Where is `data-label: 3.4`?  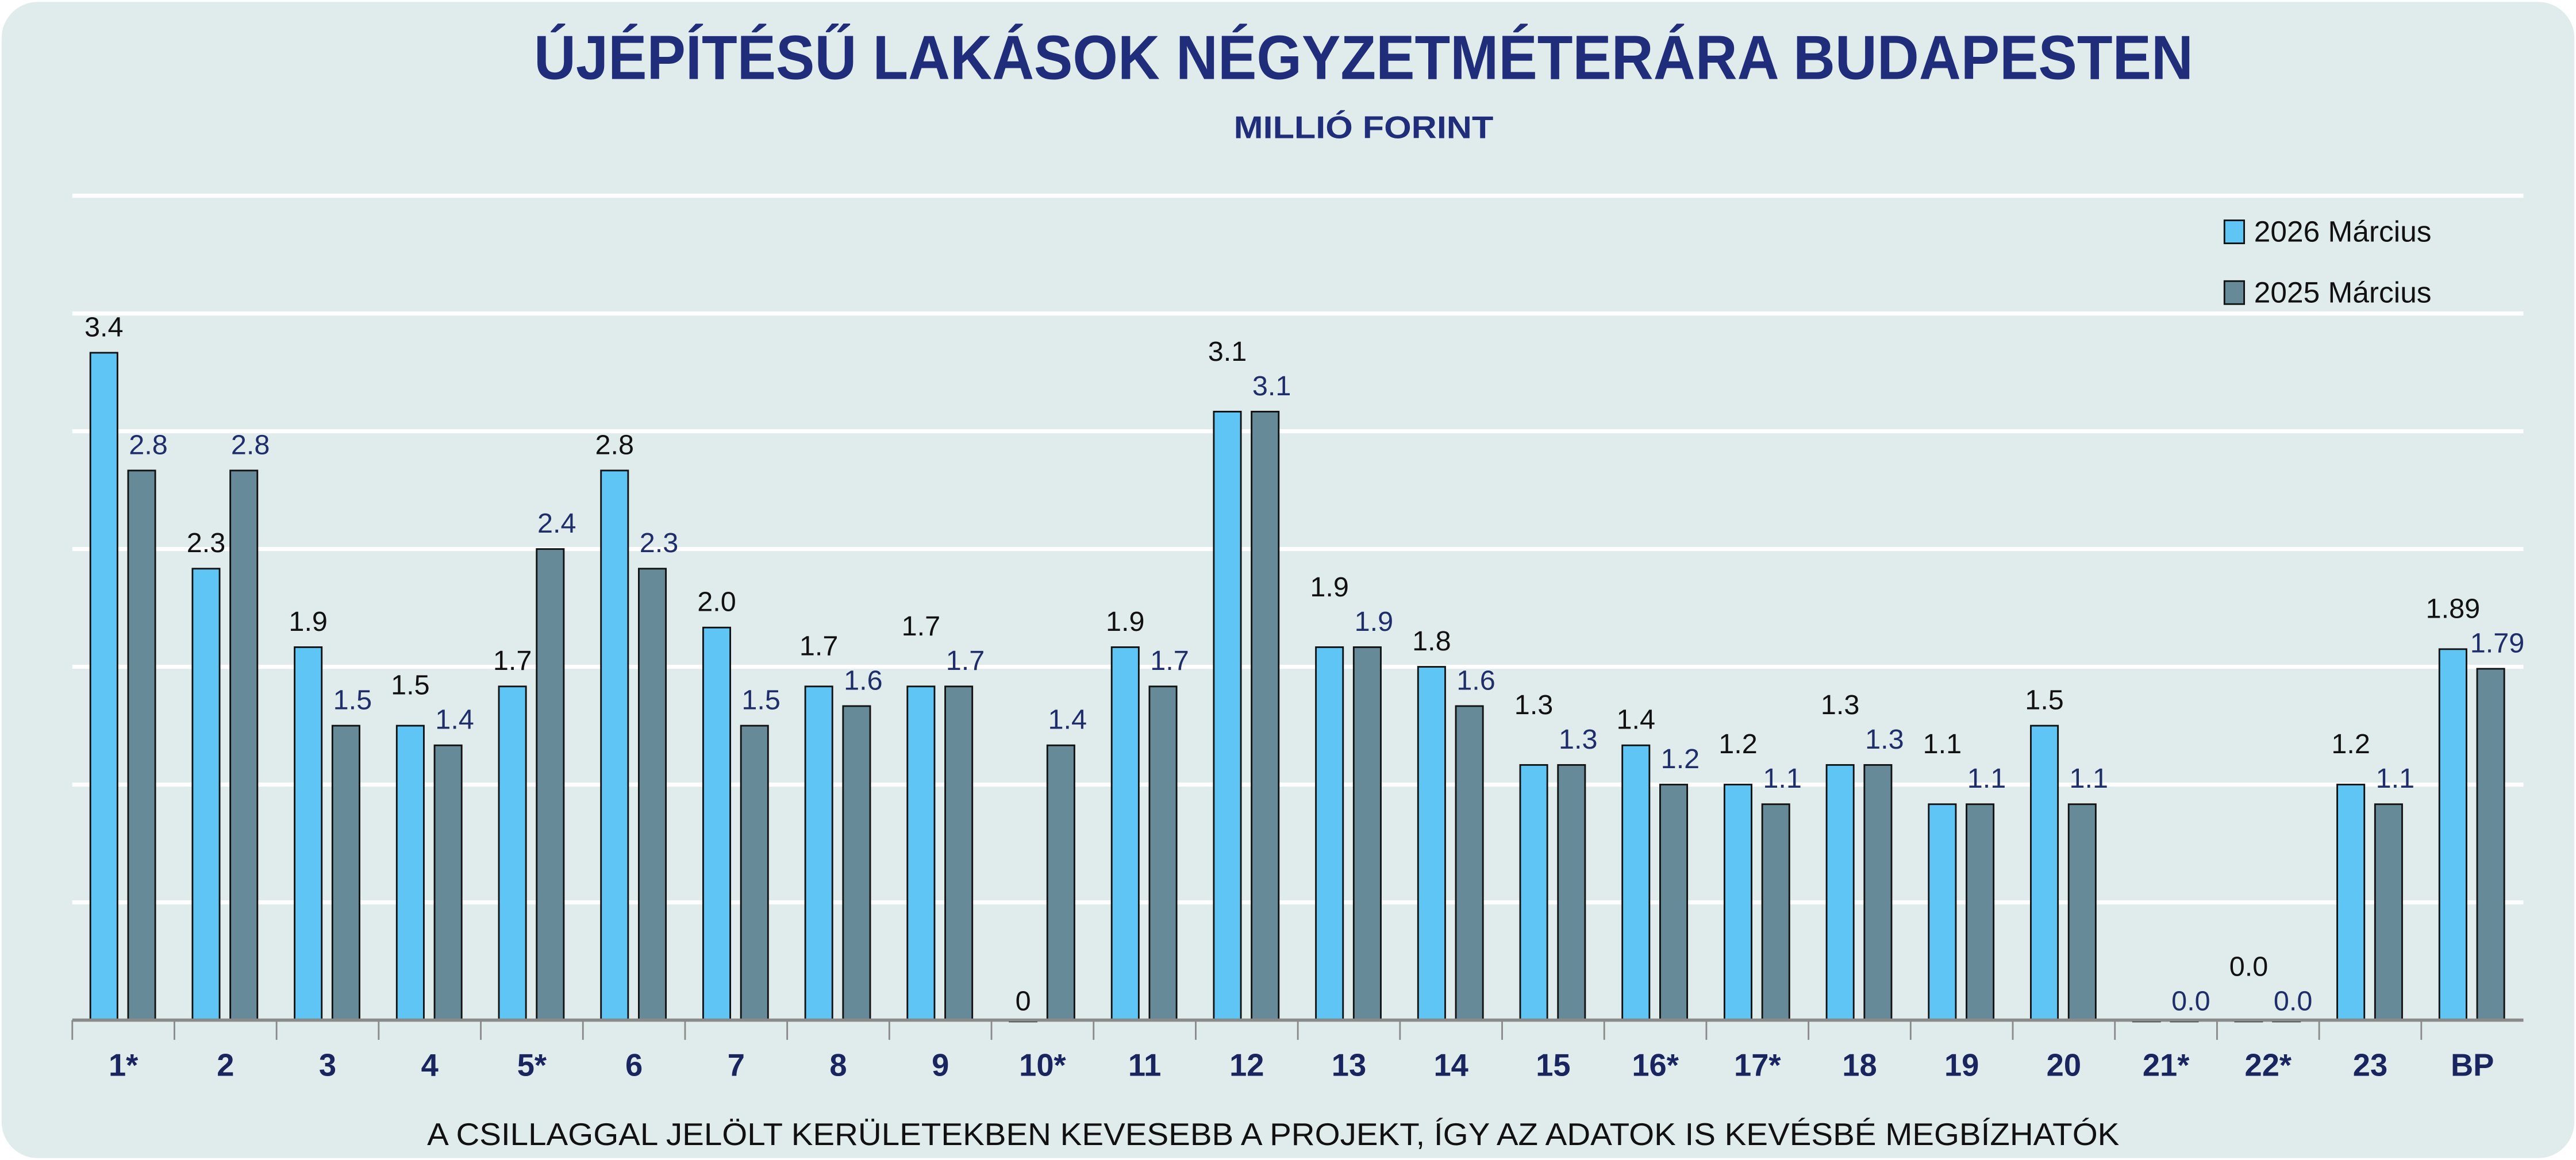
data-label: 3.4 is located at coordinates (104, 326).